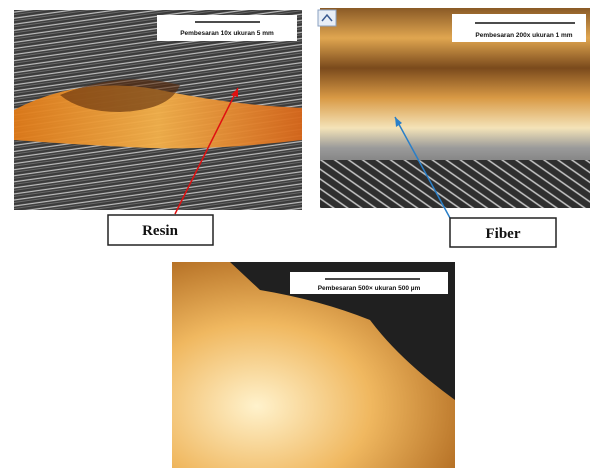 Image resolution: width=595 pixels, height=470 pixels. Describe the element at coordinates (369, 288) in the screenshot. I see `scale-label: Pembesaran 500× ukuran 500 µm` at that location.